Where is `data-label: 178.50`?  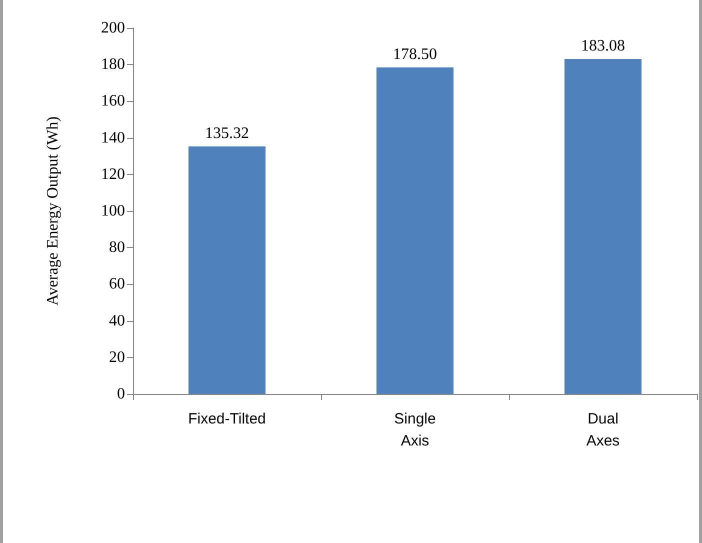 data-label: 178.50 is located at coordinates (415, 54).